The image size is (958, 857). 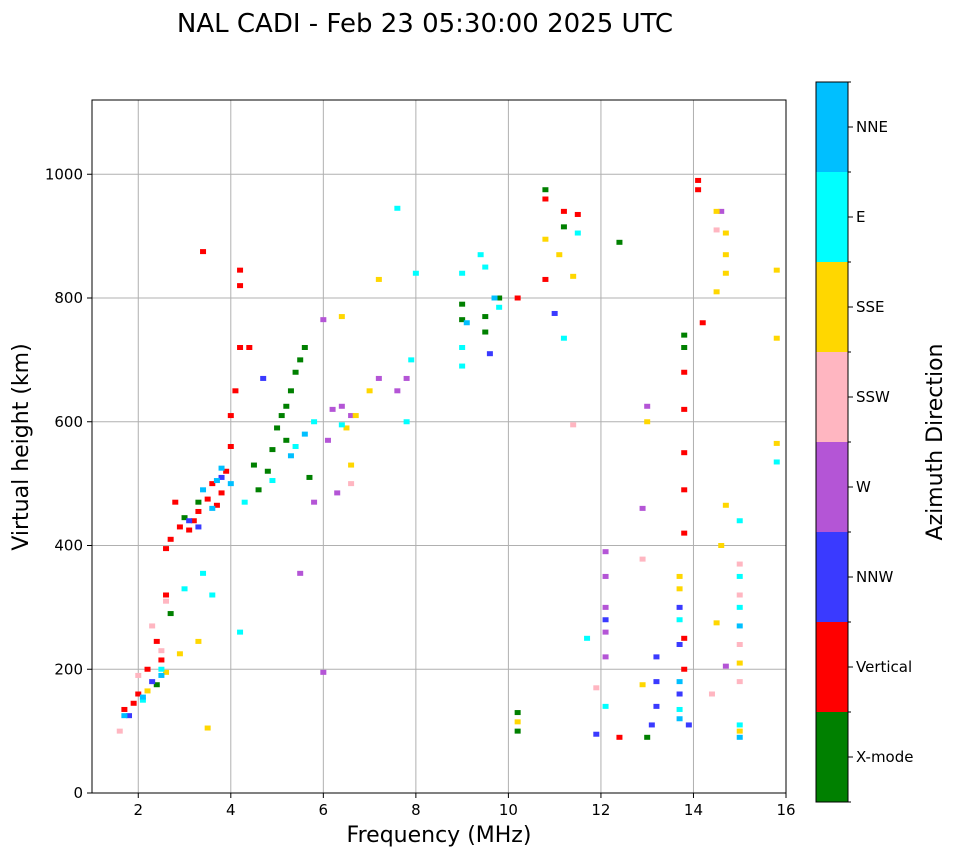 I want to click on colorbar-tick-label: NNW, so click(x=874, y=577).